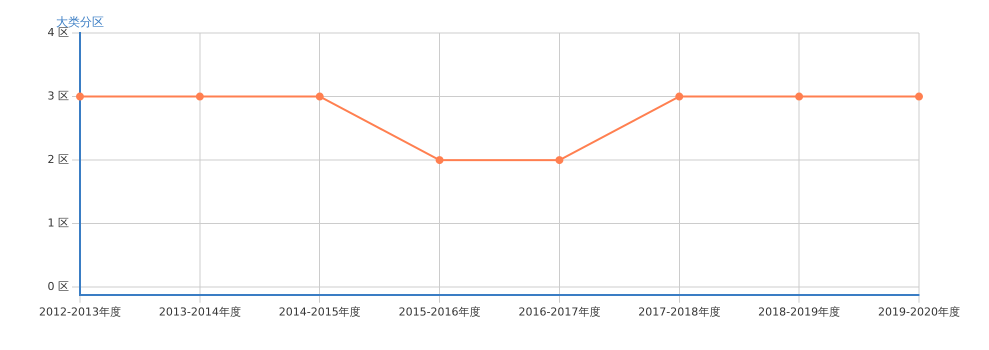  Describe the element at coordinates (58, 287) in the screenshot. I see `y-tick-label: 0 区` at that location.